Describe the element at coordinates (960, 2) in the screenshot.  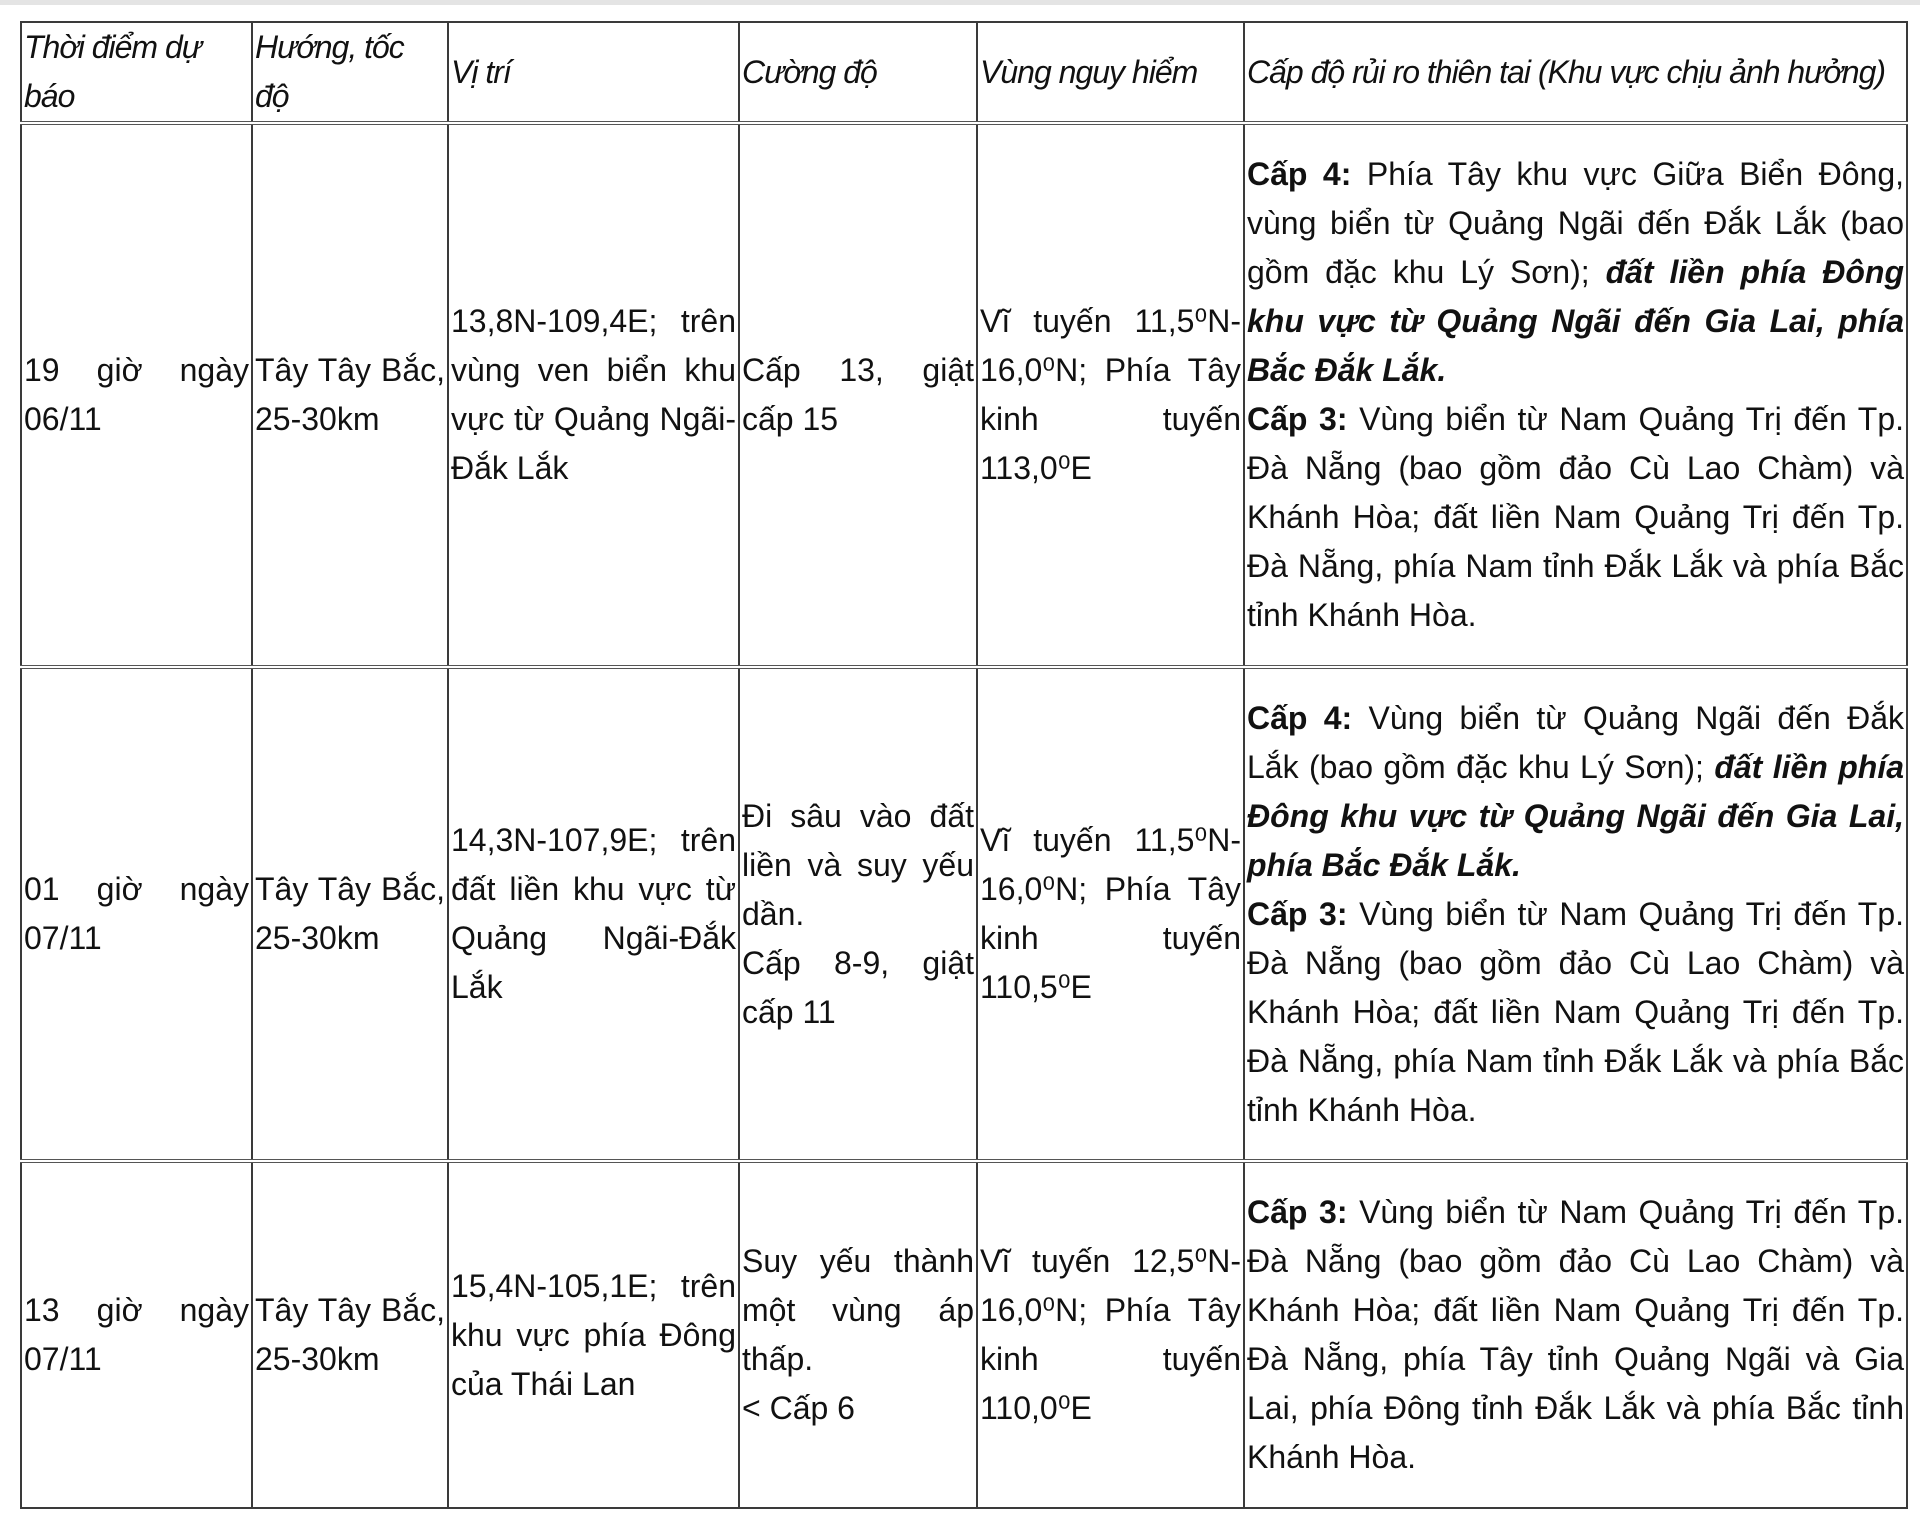
I see `top-bar` at that location.